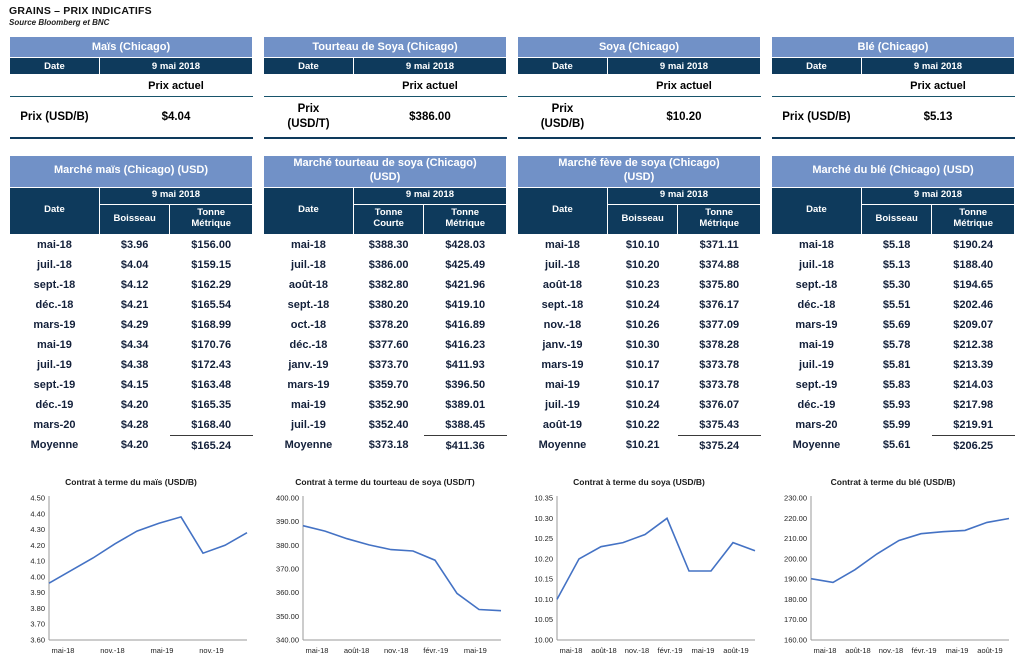 The image size is (1024, 668). Describe the element at coordinates (719, 324) in the screenshot. I see `value-cell: $377.09` at that location.